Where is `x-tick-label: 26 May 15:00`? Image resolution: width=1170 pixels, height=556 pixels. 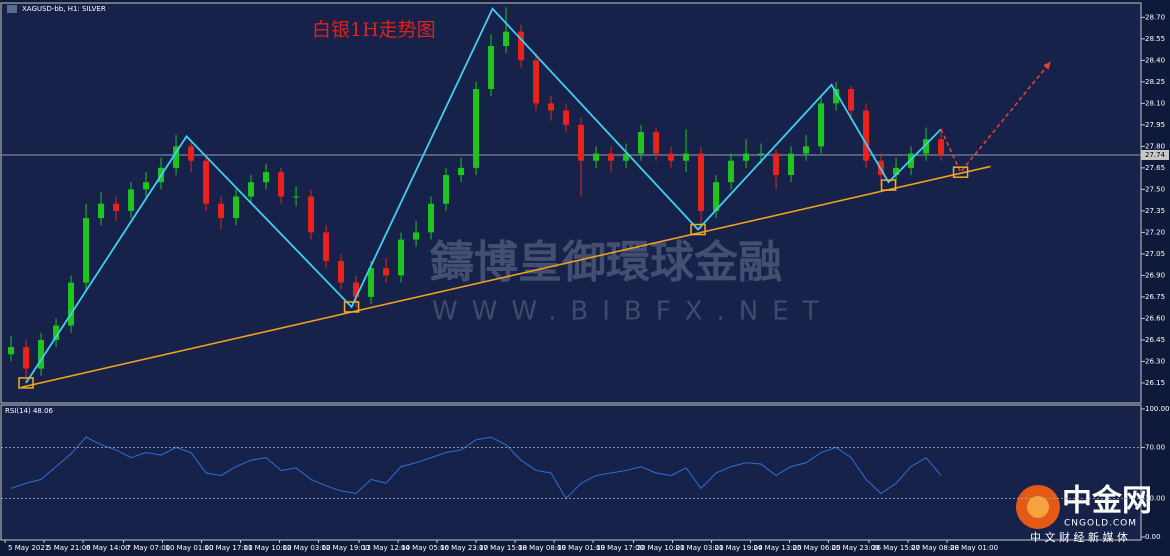
x-tick-label: 26 May 15:00 is located at coordinates (896, 548).